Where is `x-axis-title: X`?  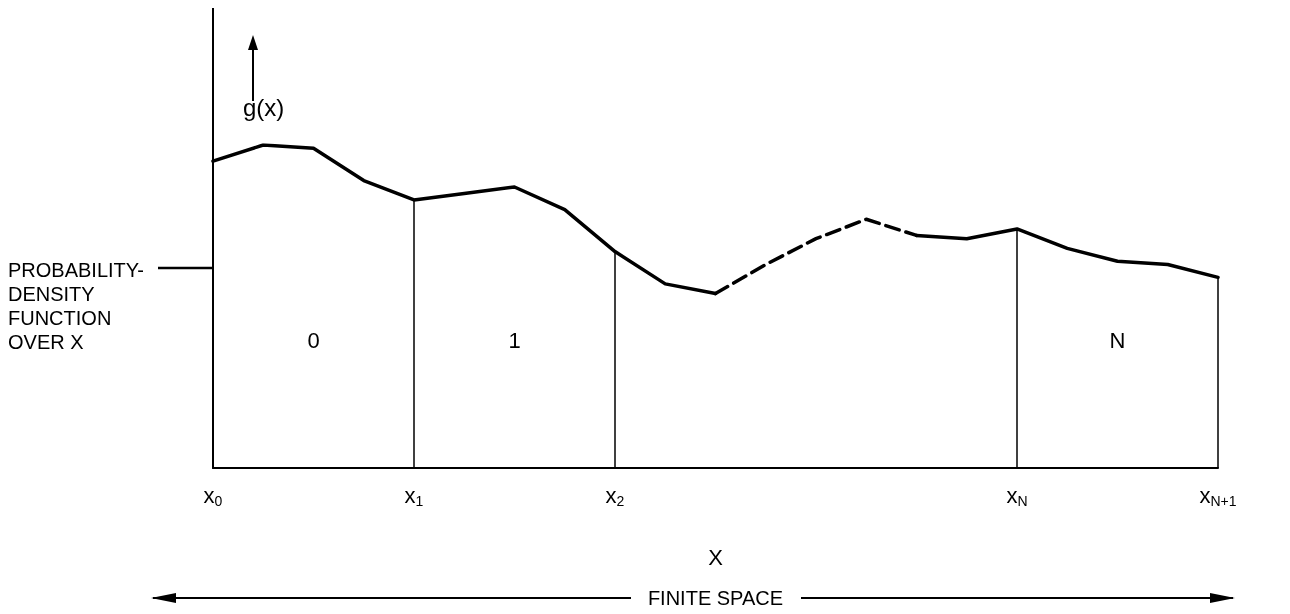
x-axis-title: X is located at coordinates (716, 557).